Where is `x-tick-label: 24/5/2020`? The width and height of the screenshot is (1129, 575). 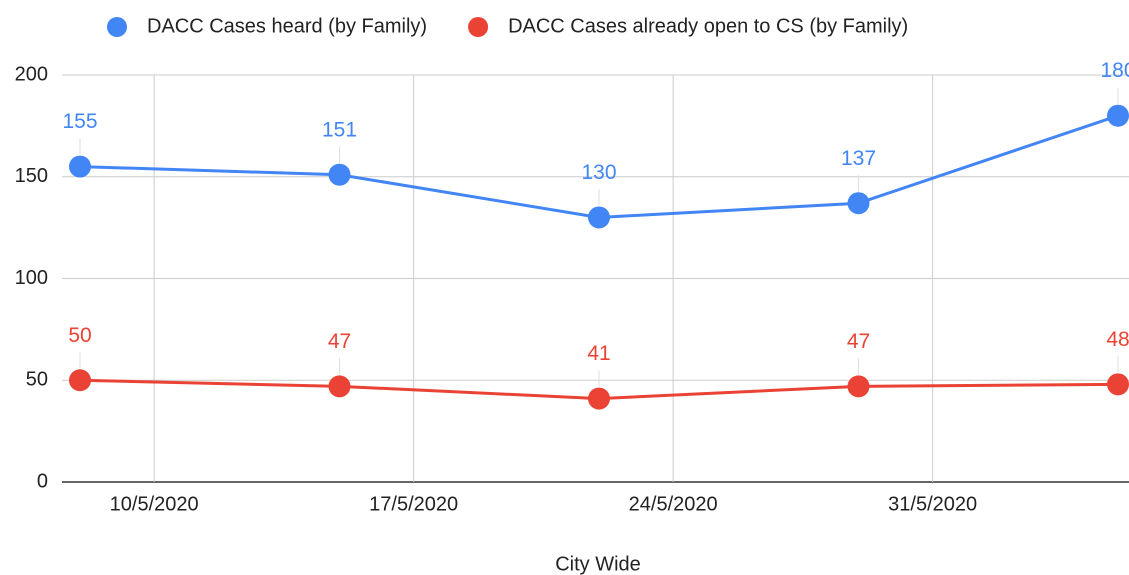
x-tick-label: 24/5/2020 is located at coordinates (673, 504).